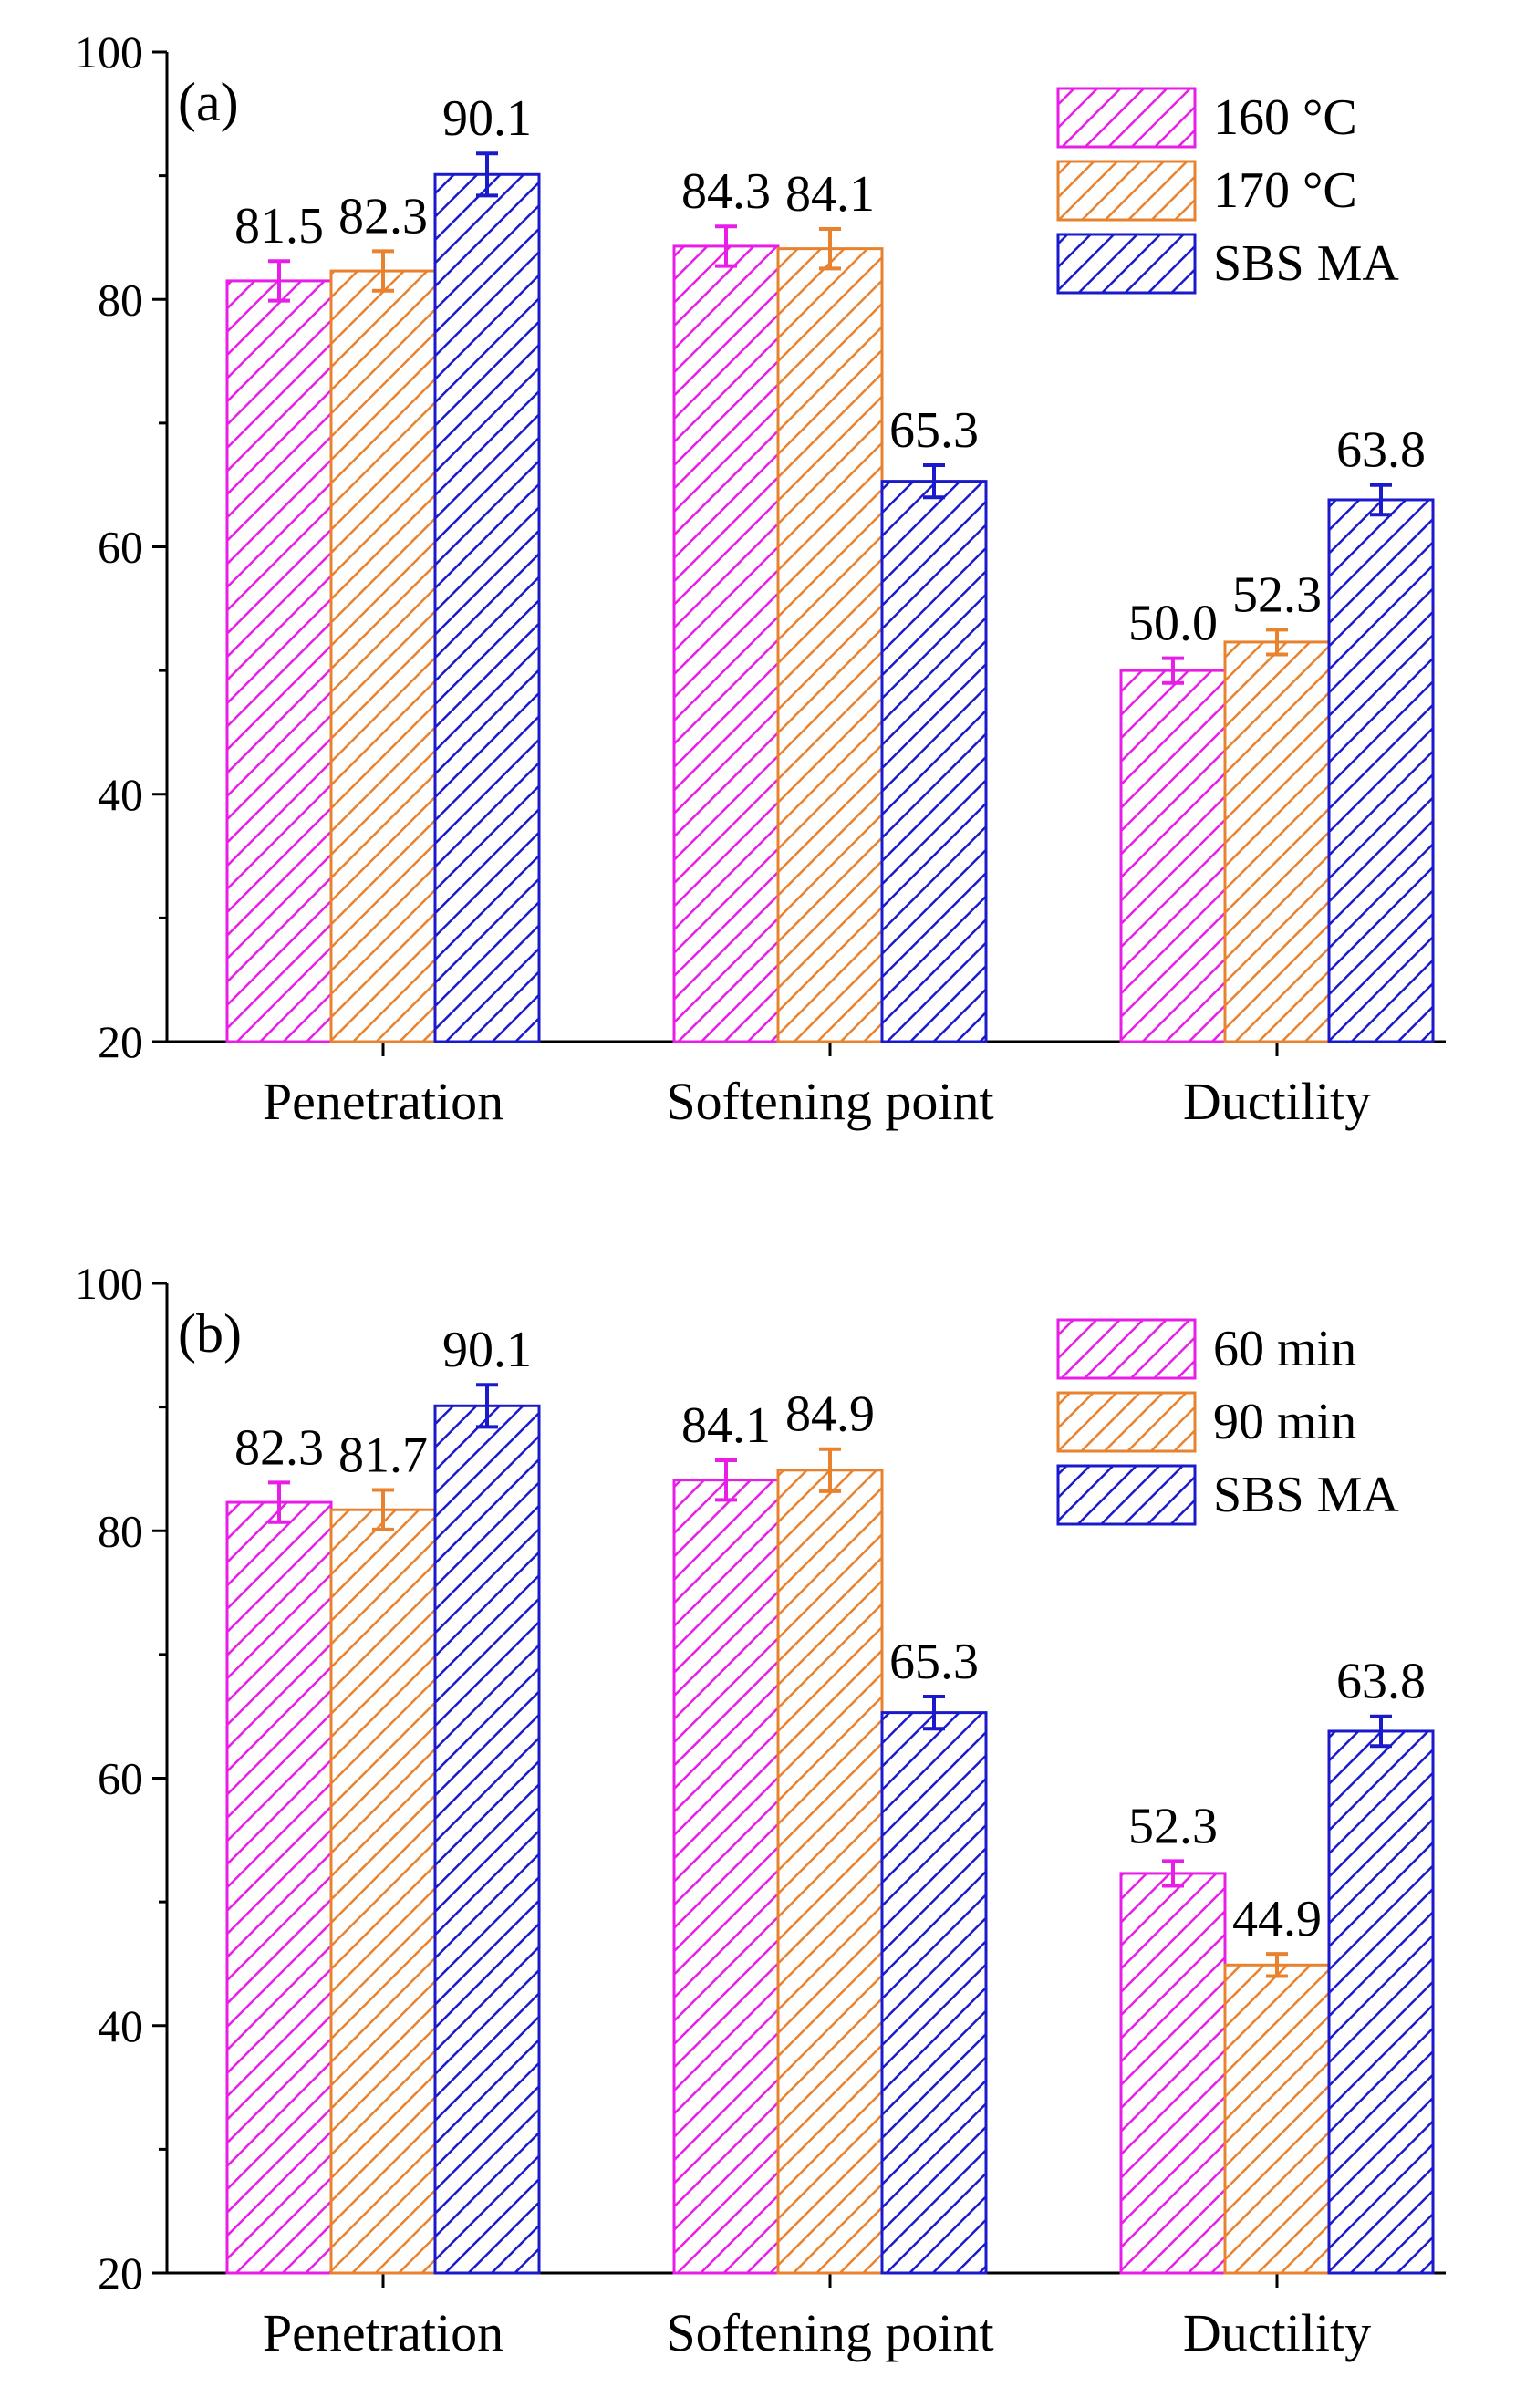 Image resolution: width=1526 pixels, height=2408 pixels. What do you see at coordinates (1277, 1919) in the screenshot?
I see `data-label: 44.9` at bounding box center [1277, 1919].